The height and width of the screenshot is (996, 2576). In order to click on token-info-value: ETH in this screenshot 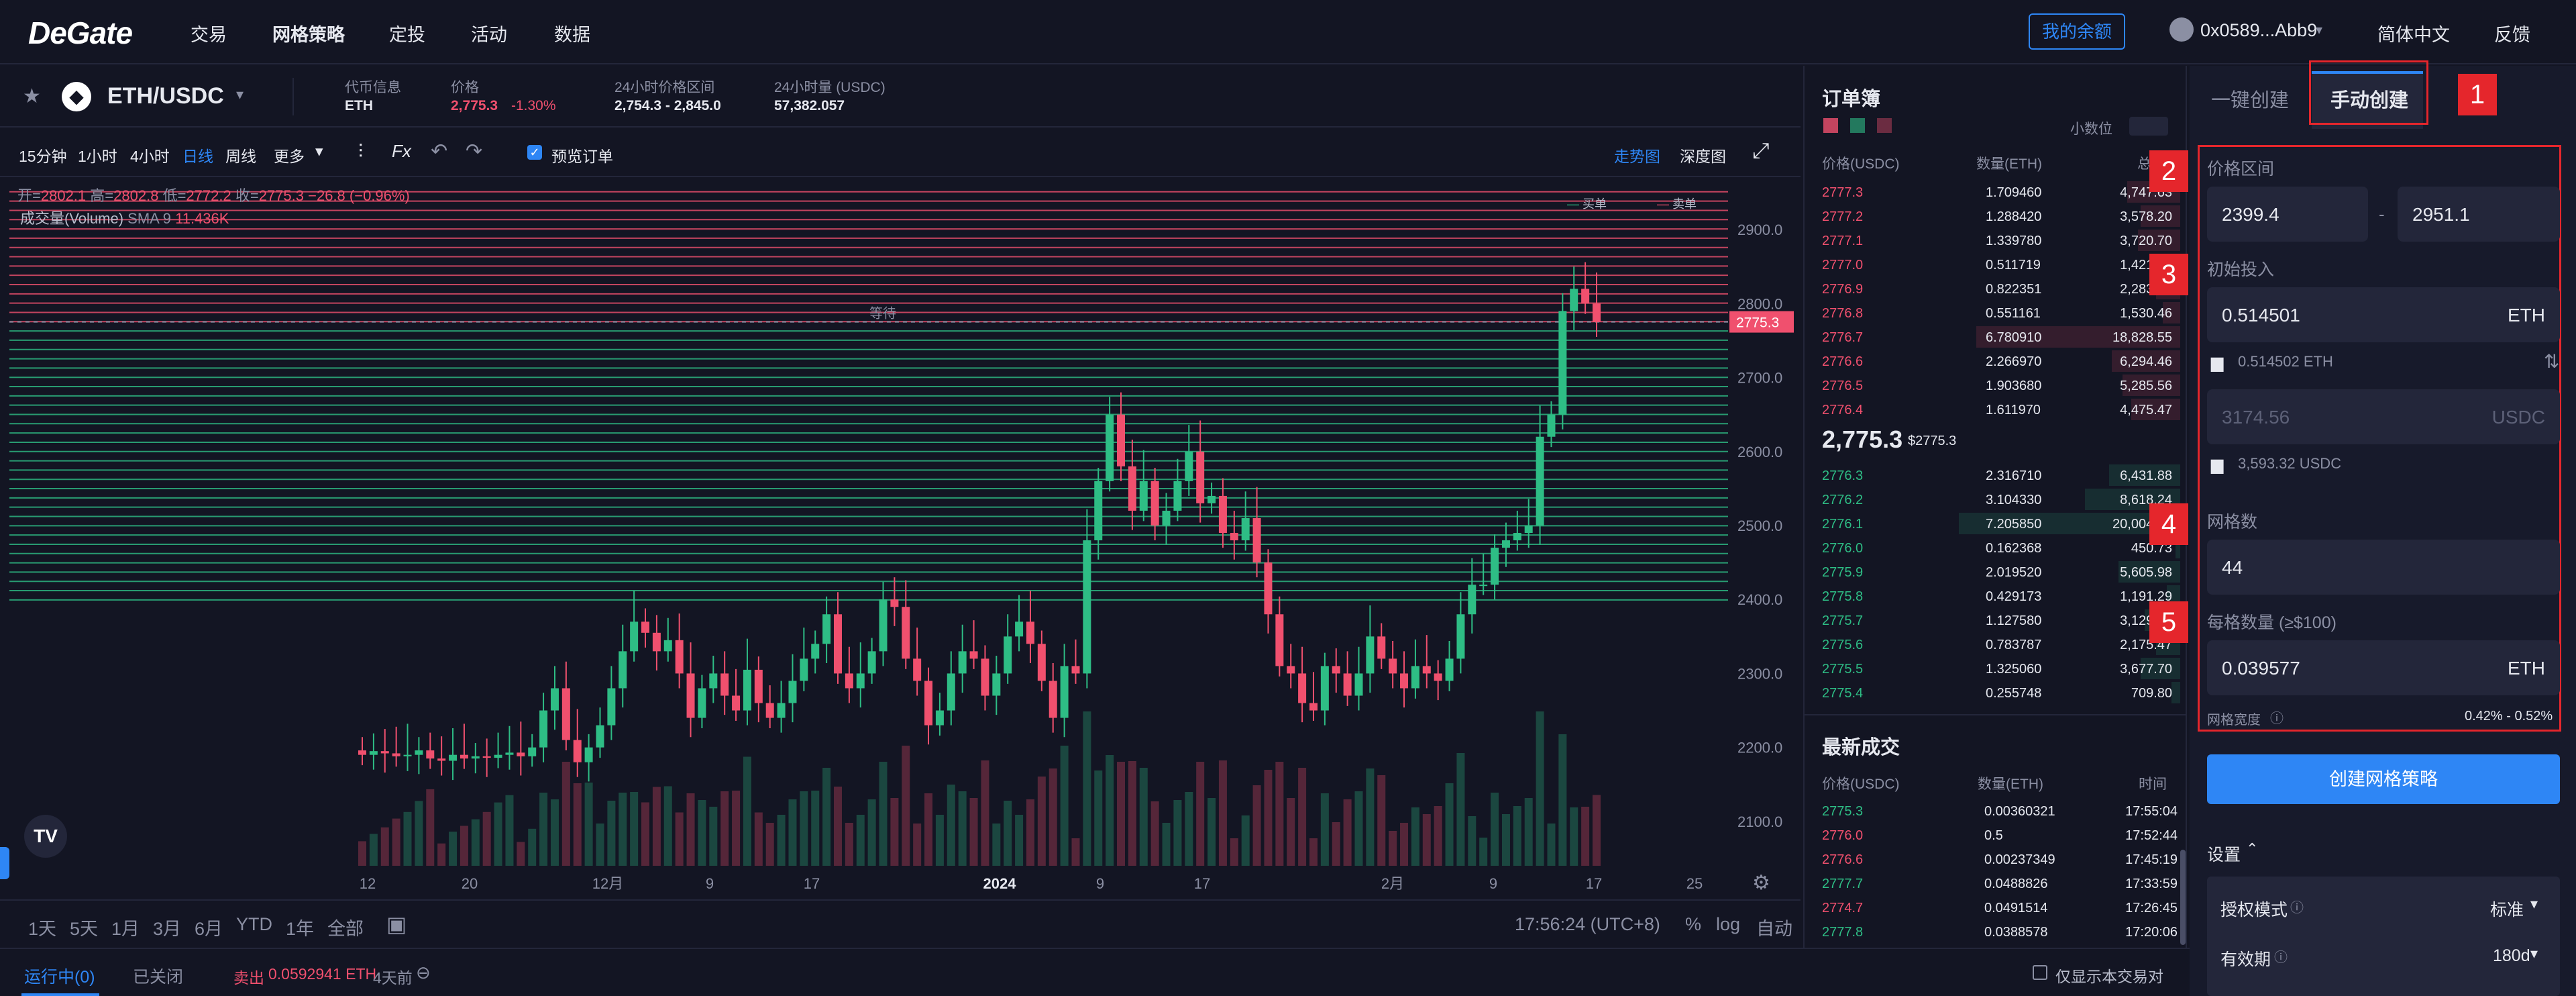, I will do `click(359, 106)`.